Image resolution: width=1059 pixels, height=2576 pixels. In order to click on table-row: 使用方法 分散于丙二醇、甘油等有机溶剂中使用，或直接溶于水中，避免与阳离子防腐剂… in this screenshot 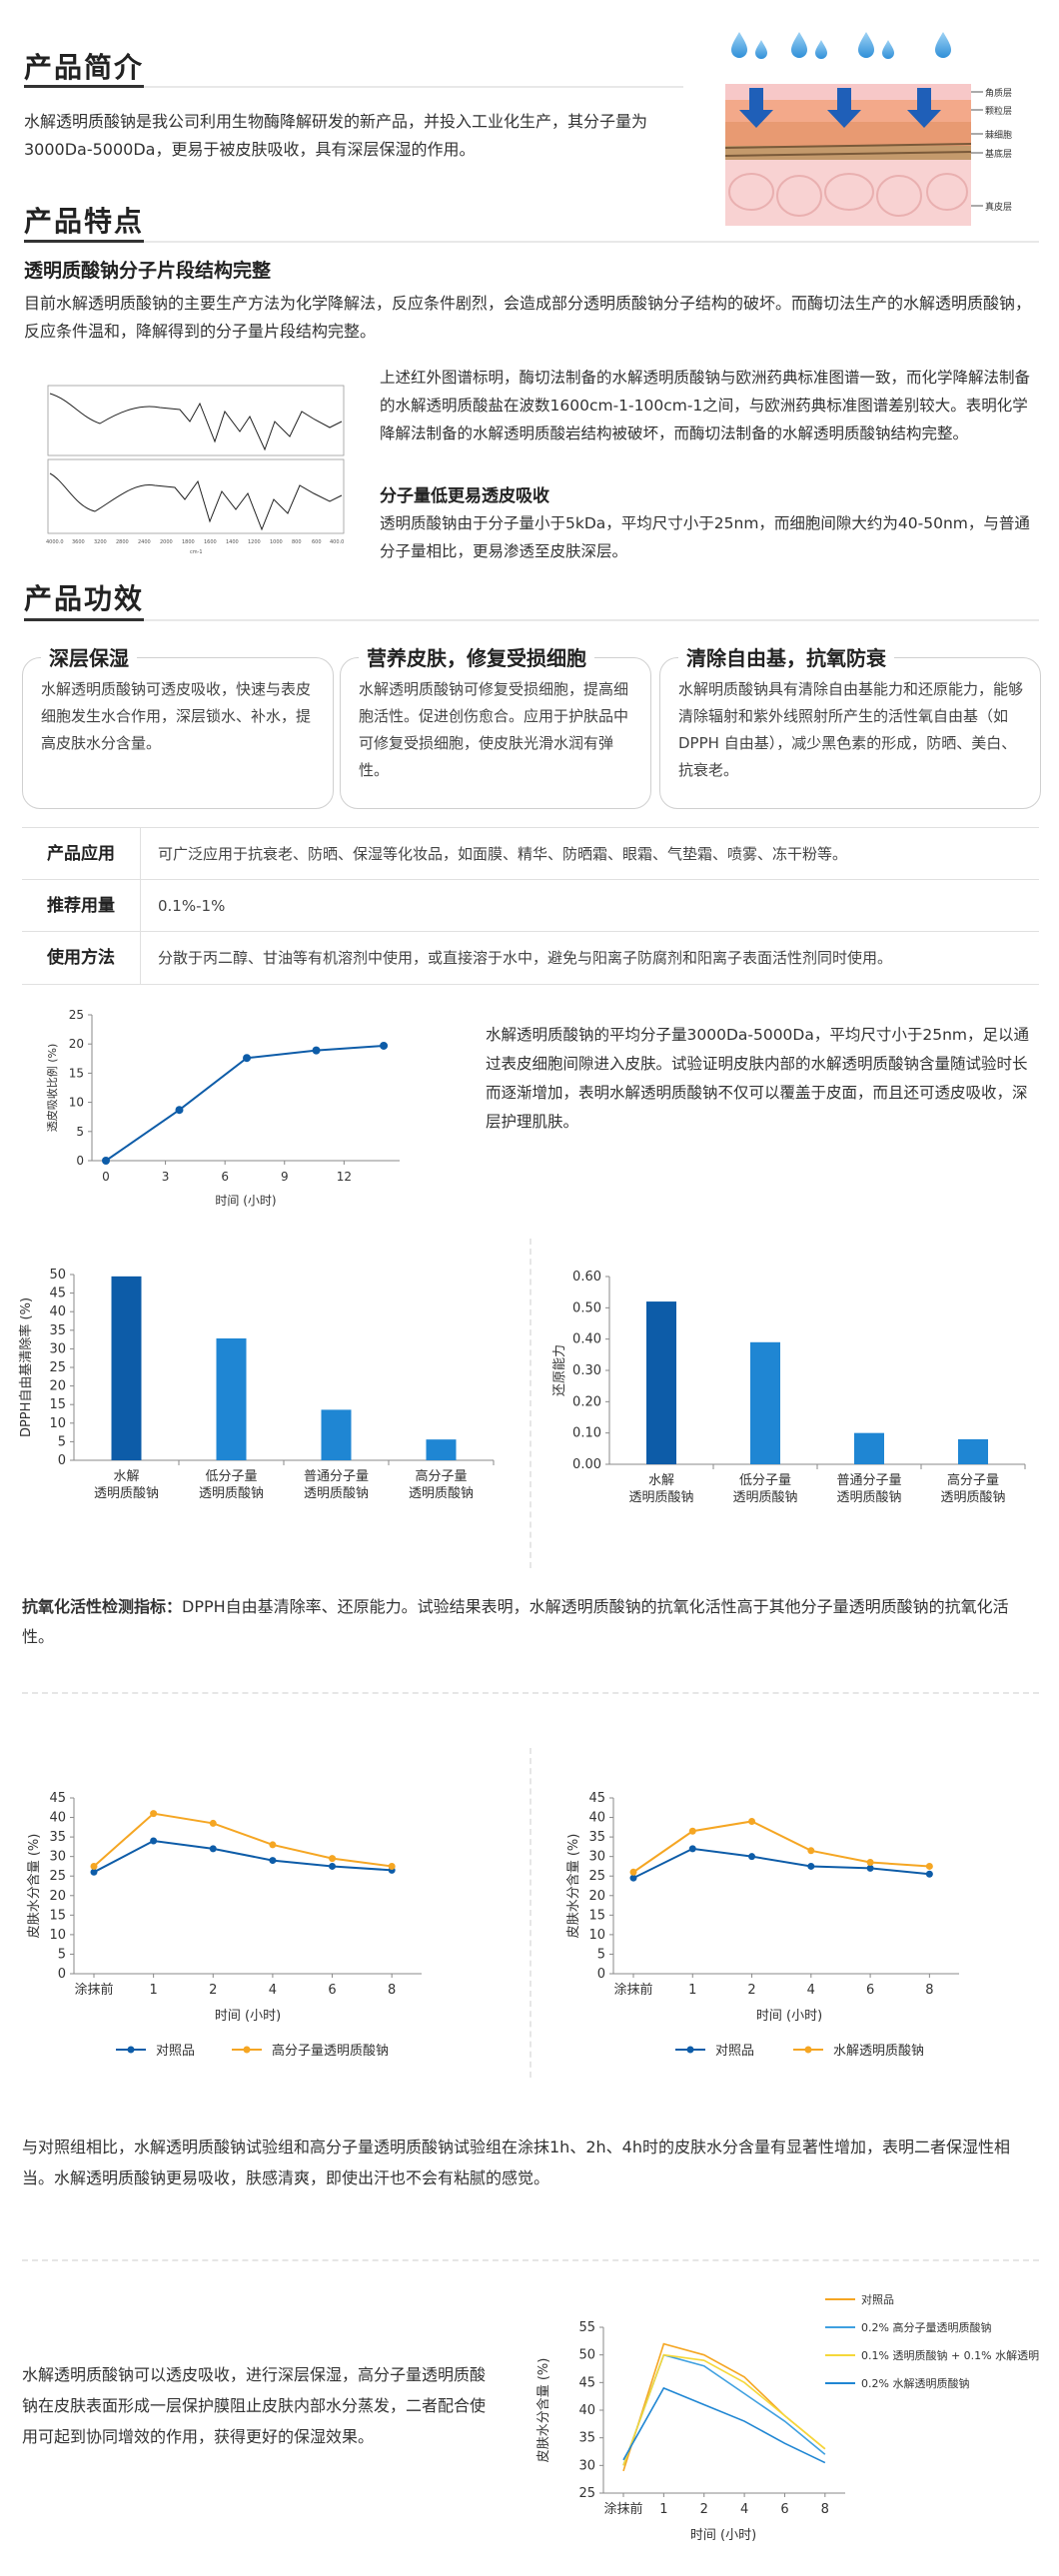, I will do `click(530, 958)`.